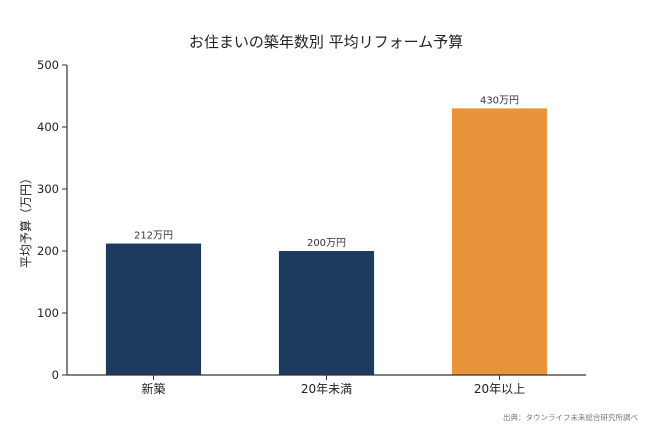 The height and width of the screenshot is (438, 652). I want to click on y-tick-label: 300, so click(48, 189).